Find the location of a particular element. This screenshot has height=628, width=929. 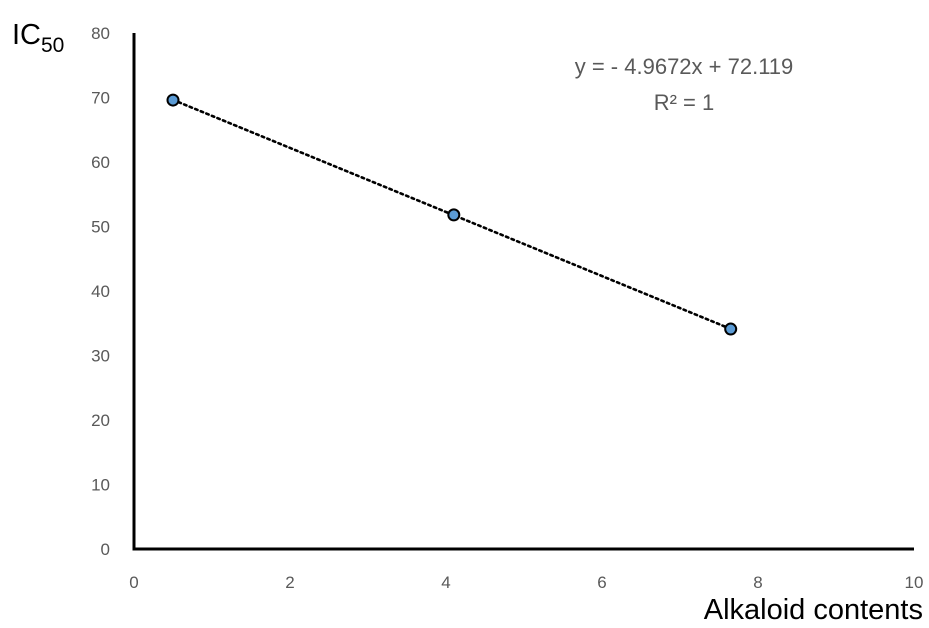

x-tick-label: 2 is located at coordinates (289, 582).